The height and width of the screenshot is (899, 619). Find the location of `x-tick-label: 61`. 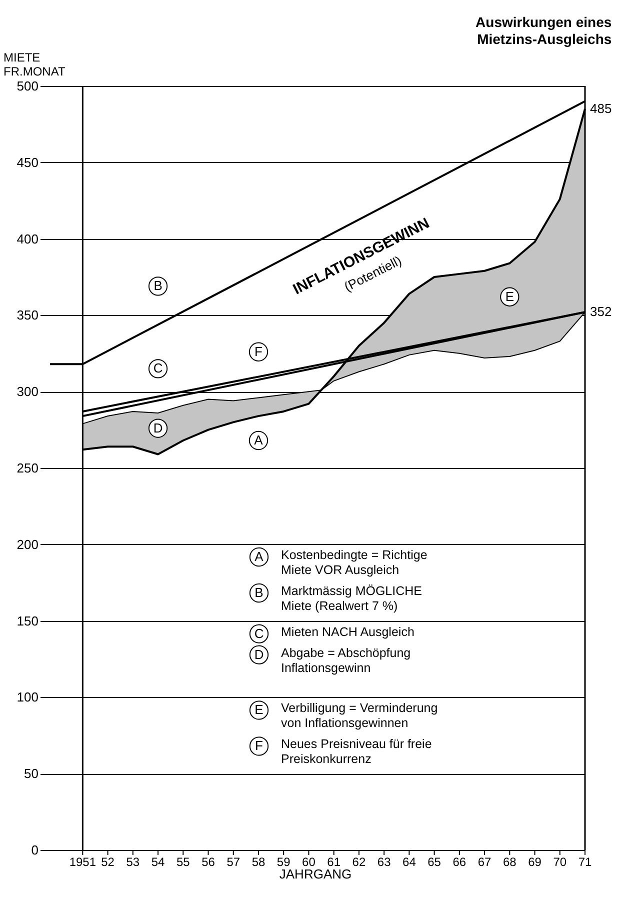

x-tick-label: 61 is located at coordinates (334, 862).